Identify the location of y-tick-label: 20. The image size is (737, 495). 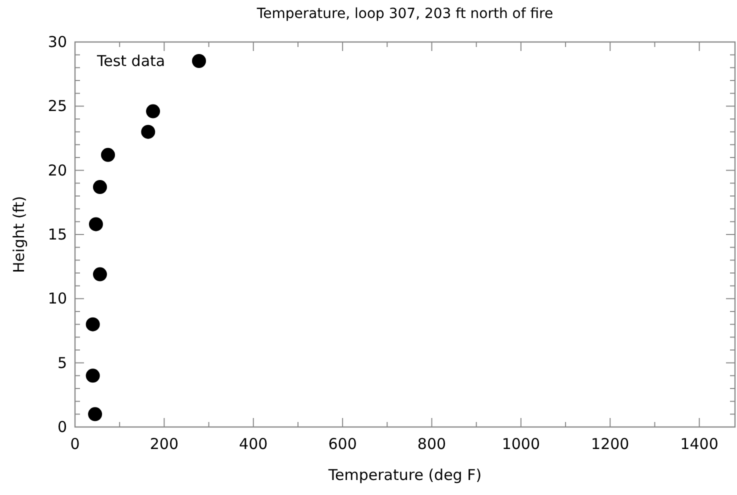
(57, 170).